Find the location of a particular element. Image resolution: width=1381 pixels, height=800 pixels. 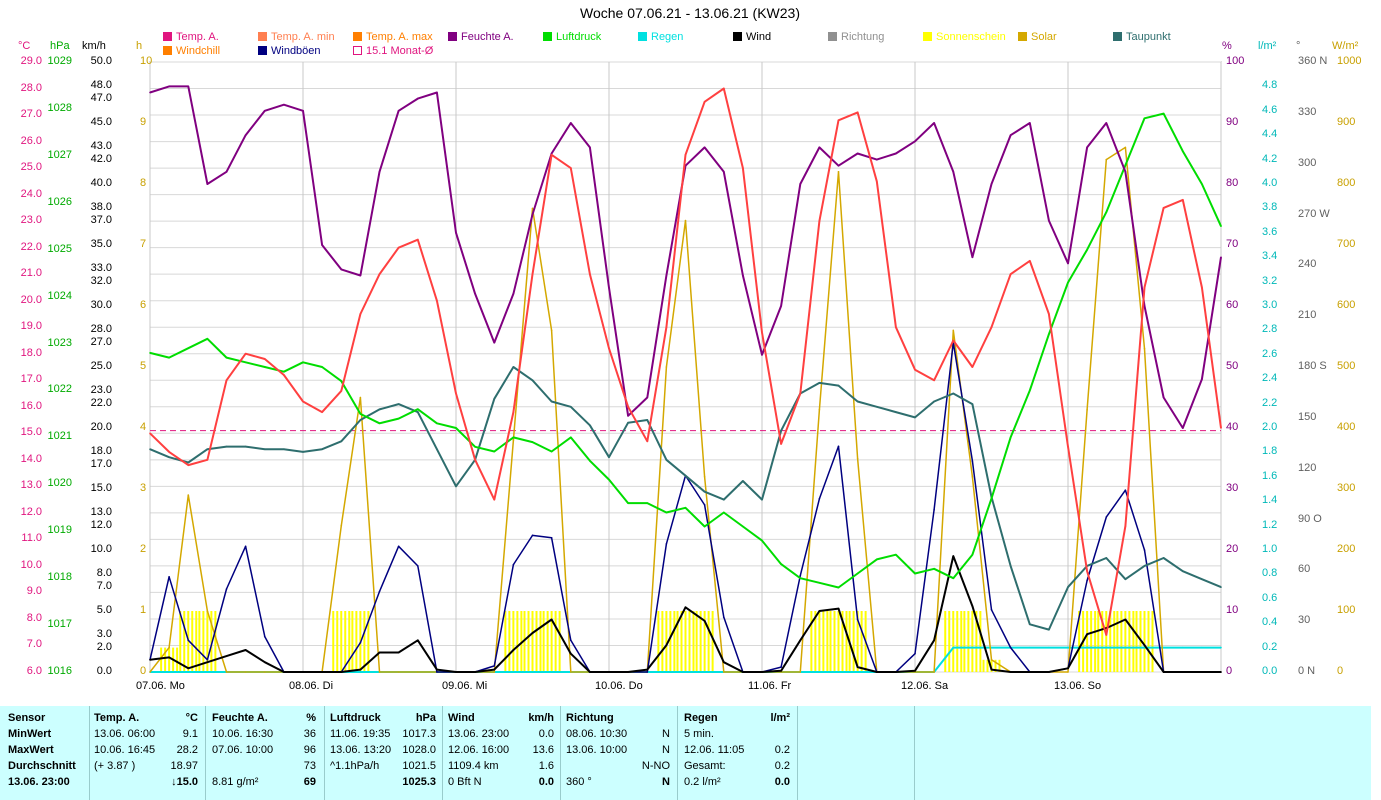

temp-max-value: 28.2 is located at coordinates (187, 750).